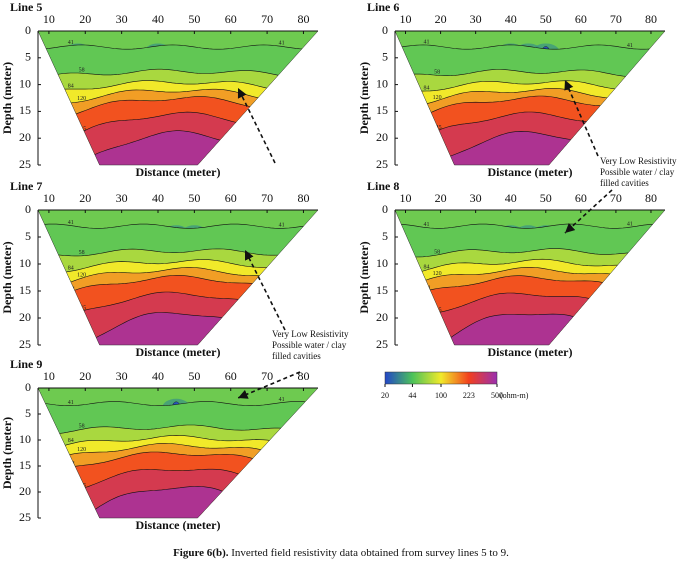 Image resolution: width=683 pixels, height=563 pixels. Describe the element at coordinates (469, 395) in the screenshot. I see `colorbar-tick-label: 223` at that location.